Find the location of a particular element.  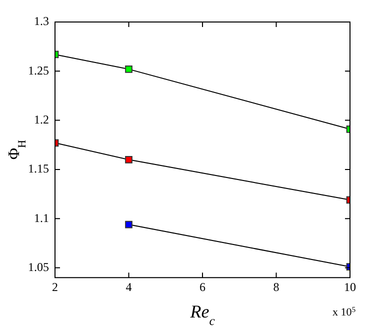

x-tick-label: 4 is located at coordinates (129, 287).